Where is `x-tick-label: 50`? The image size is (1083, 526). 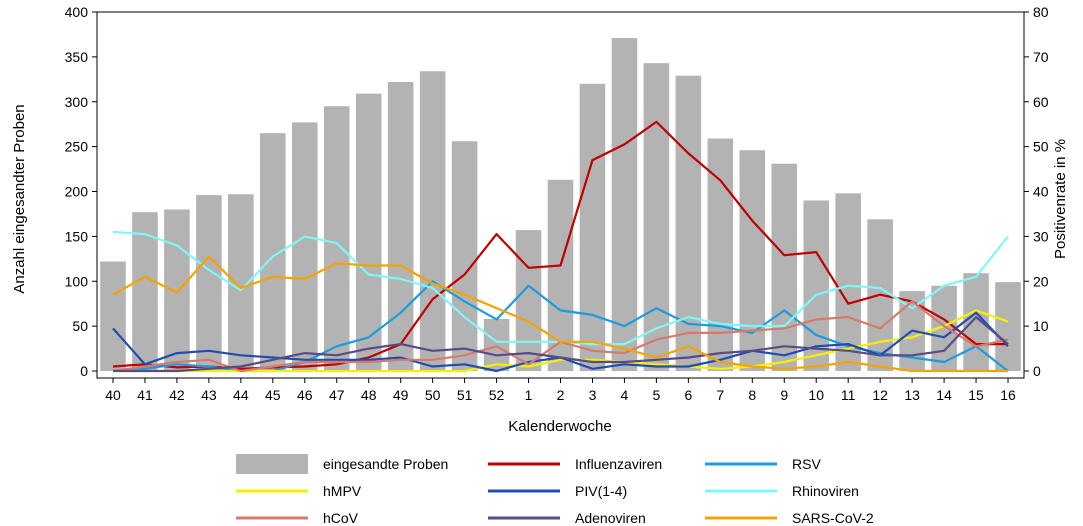
x-tick-label: 50 is located at coordinates (433, 395).